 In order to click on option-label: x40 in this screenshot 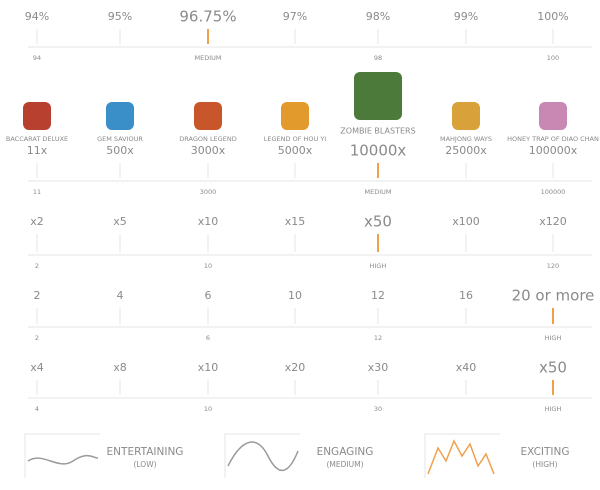, I will do `click(466, 367)`.